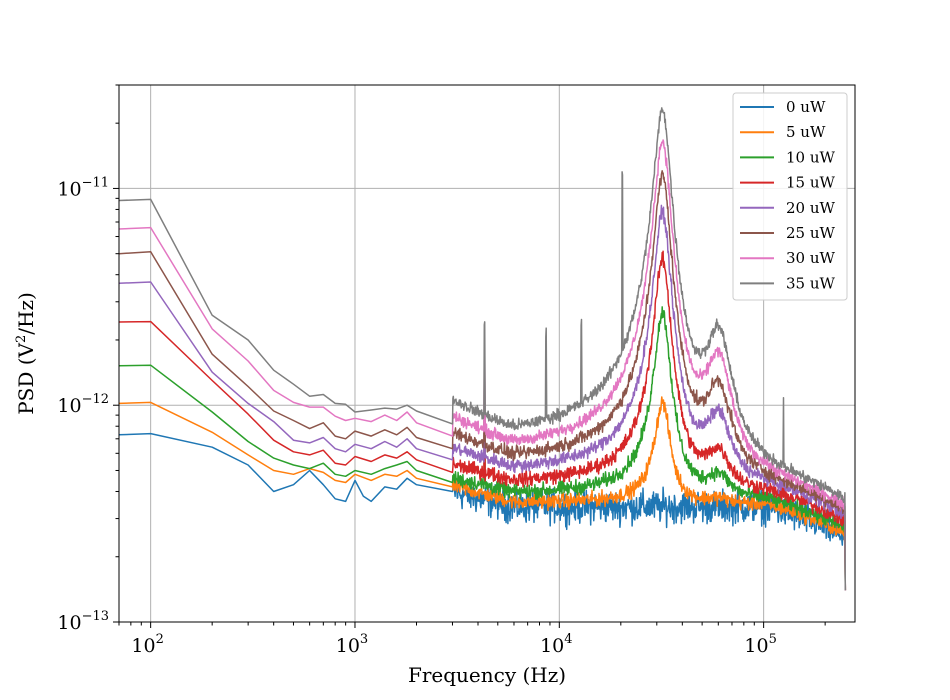 The width and height of the screenshot is (950, 700). What do you see at coordinates (811, 183) in the screenshot?
I see `legend-label: 15 uW` at bounding box center [811, 183].